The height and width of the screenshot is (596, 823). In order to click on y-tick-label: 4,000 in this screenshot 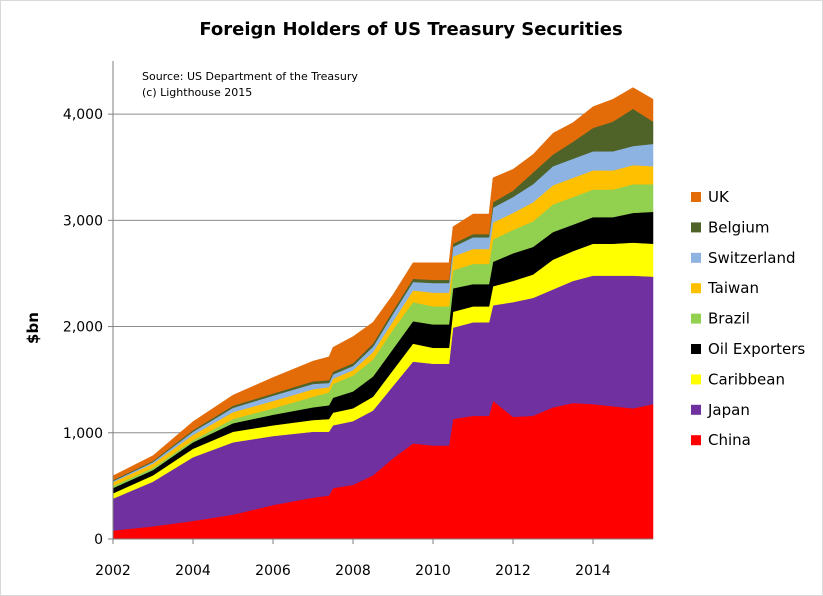, I will do `click(83, 115)`.